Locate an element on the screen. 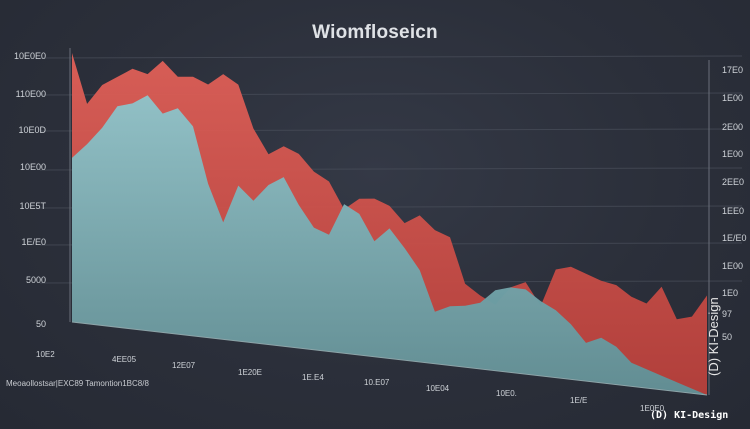 The height and width of the screenshot is (429, 750). gridline is located at coordinates (391, 57).